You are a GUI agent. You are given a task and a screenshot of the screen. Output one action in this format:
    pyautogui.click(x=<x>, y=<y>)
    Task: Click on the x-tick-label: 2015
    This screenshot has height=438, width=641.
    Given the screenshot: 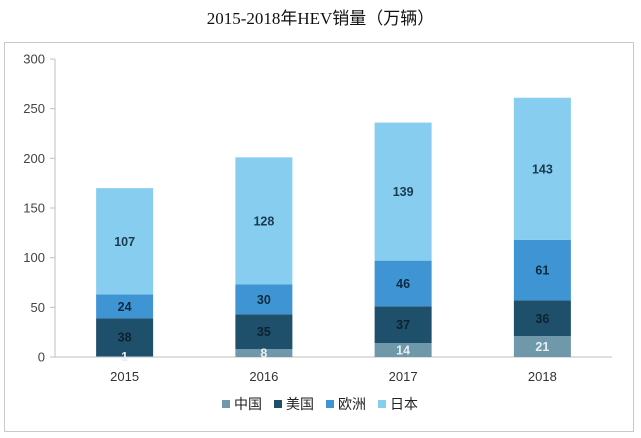 What is the action you would take?
    pyautogui.click(x=124, y=376)
    